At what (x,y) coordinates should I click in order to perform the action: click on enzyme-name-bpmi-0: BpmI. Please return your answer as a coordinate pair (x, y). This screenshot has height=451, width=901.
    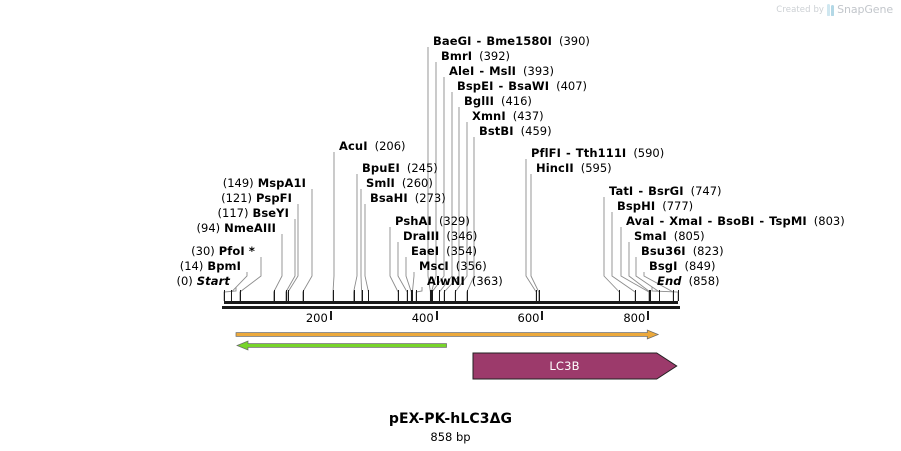
    Looking at the image, I should click on (224, 266).